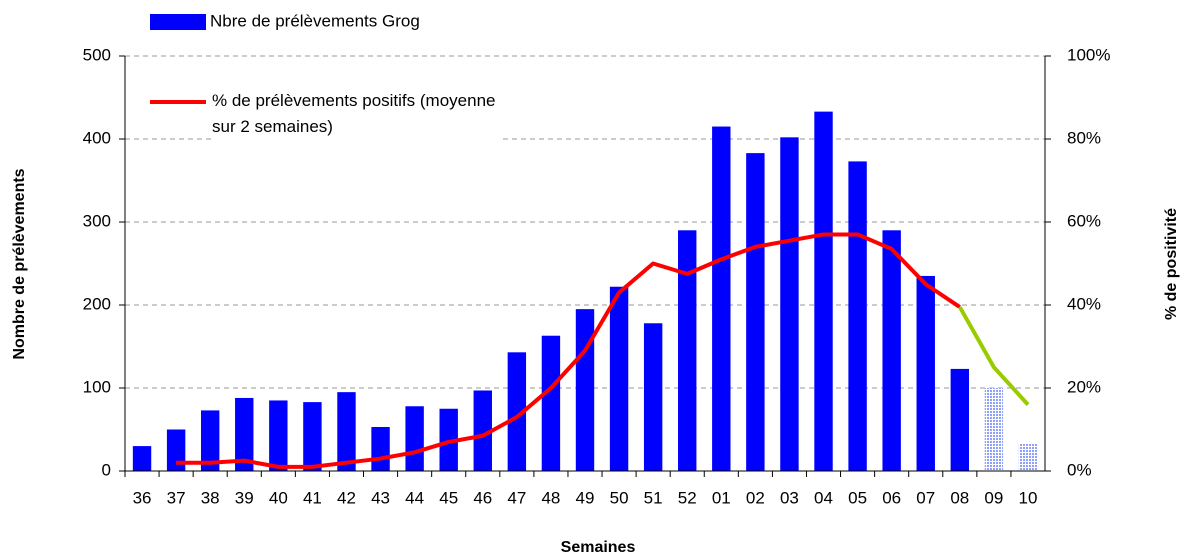 This screenshot has height=560, width=1190. I want to click on x-tick-label: 09, so click(993, 497).